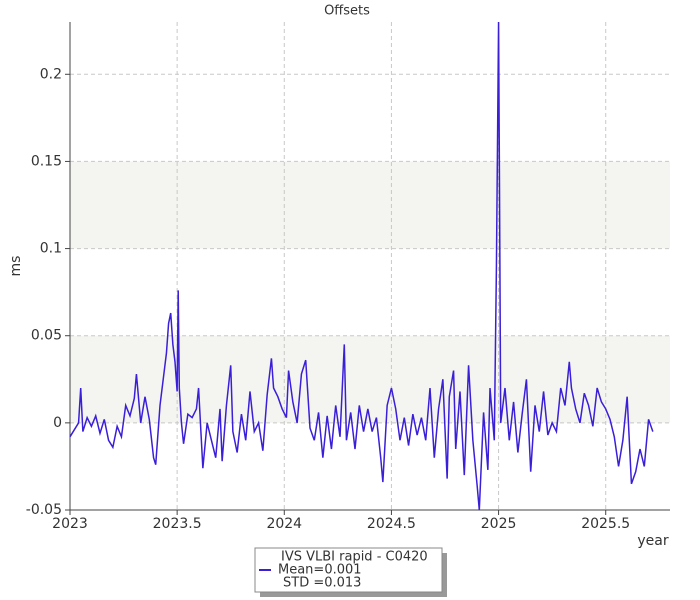  Describe the element at coordinates (347, 11) in the screenshot. I see `chart-title: Offsets` at that location.